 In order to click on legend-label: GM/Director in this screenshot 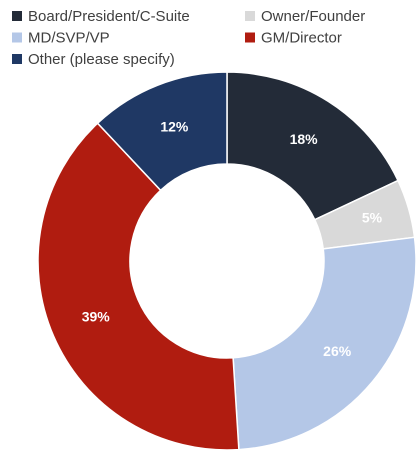, I will do `click(301, 37)`.